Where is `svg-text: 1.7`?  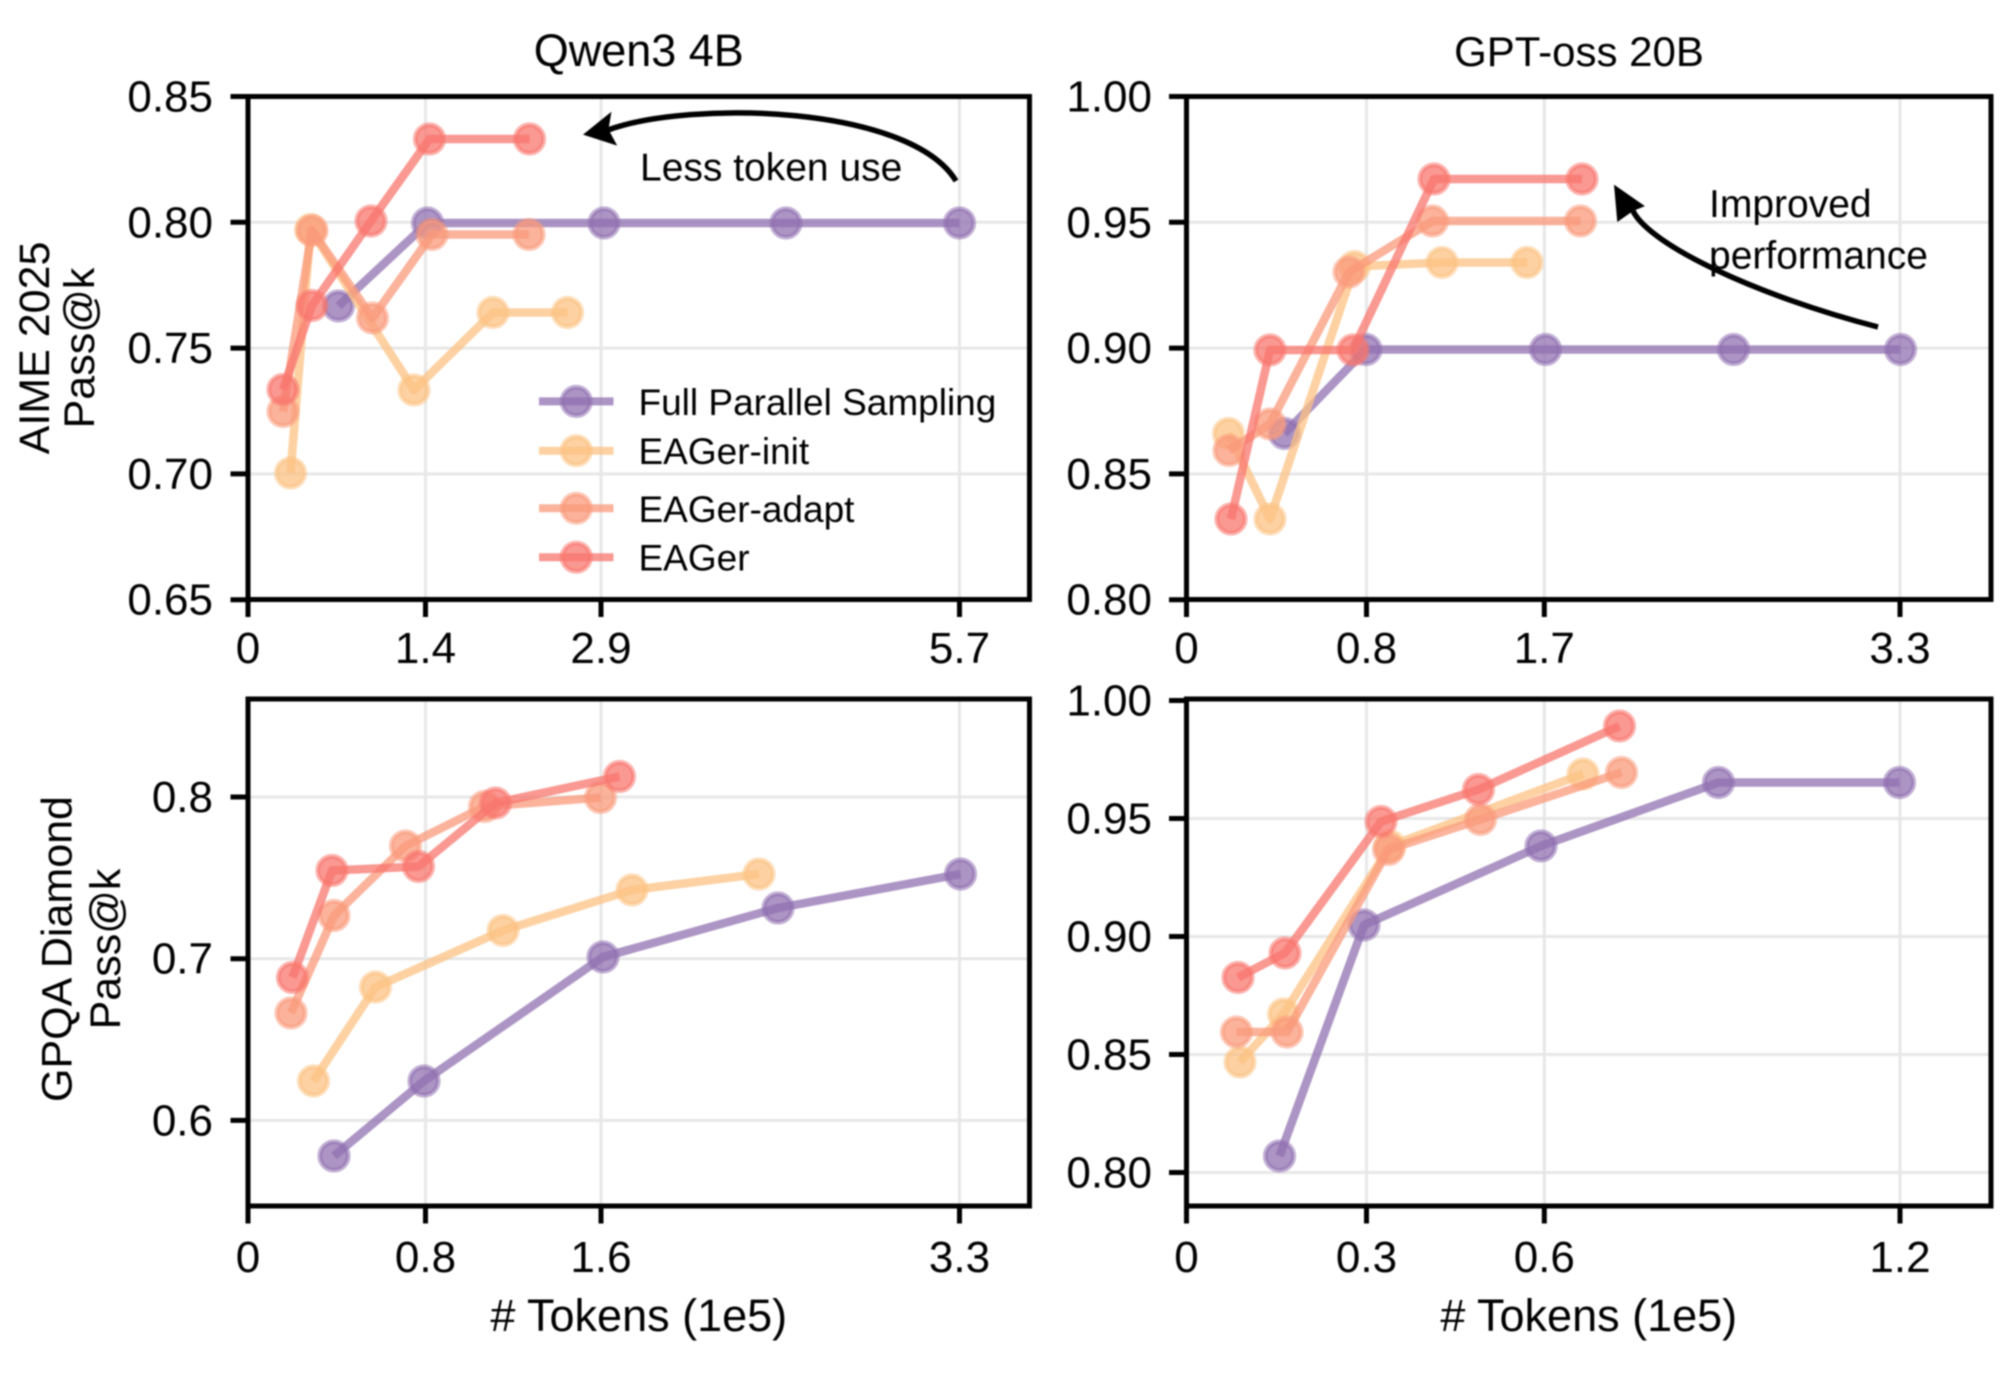 svg-text: 1.7 is located at coordinates (1544, 648).